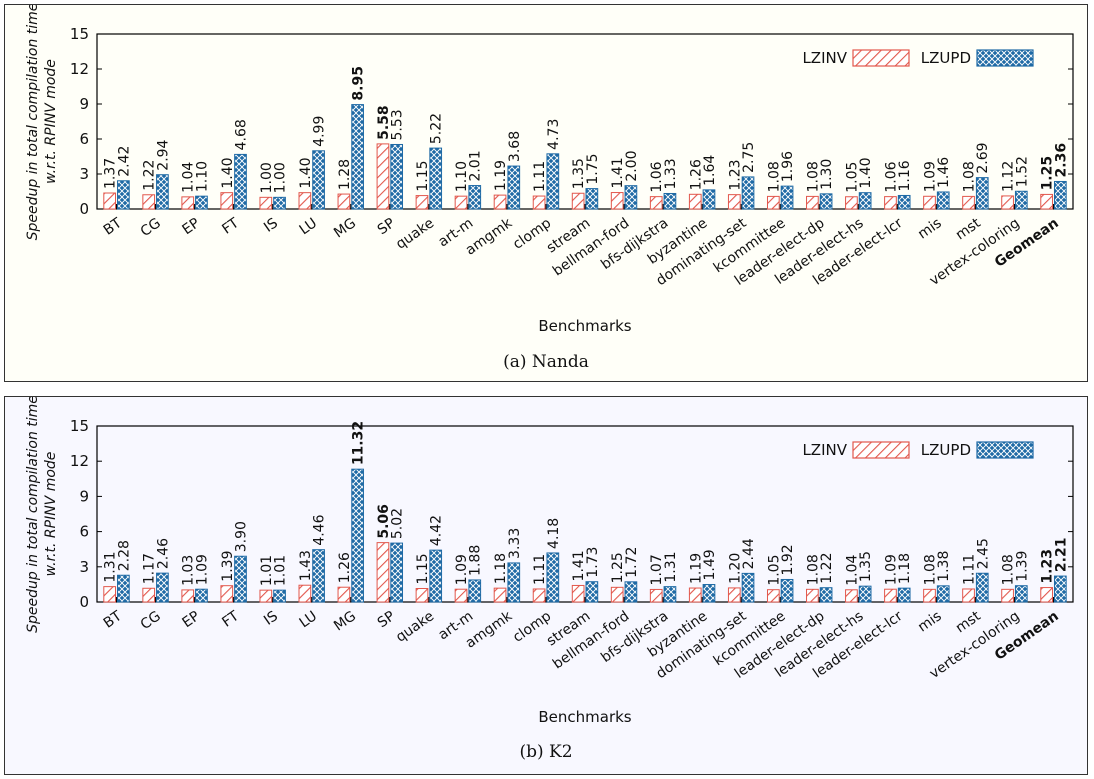  Describe the element at coordinates (1061, 160) in the screenshot. I see `bar-value-label: 2.36` at that location.